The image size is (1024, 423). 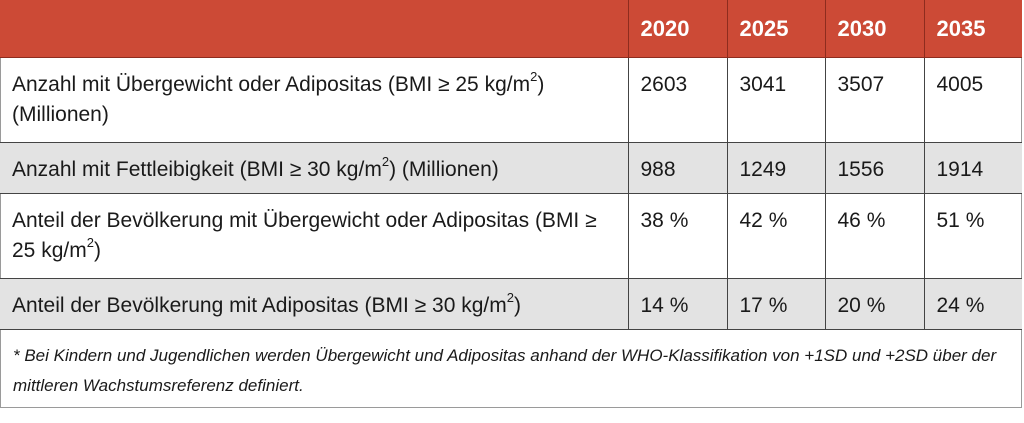 I want to click on header-year-2025: 2025, so click(x=775, y=29).